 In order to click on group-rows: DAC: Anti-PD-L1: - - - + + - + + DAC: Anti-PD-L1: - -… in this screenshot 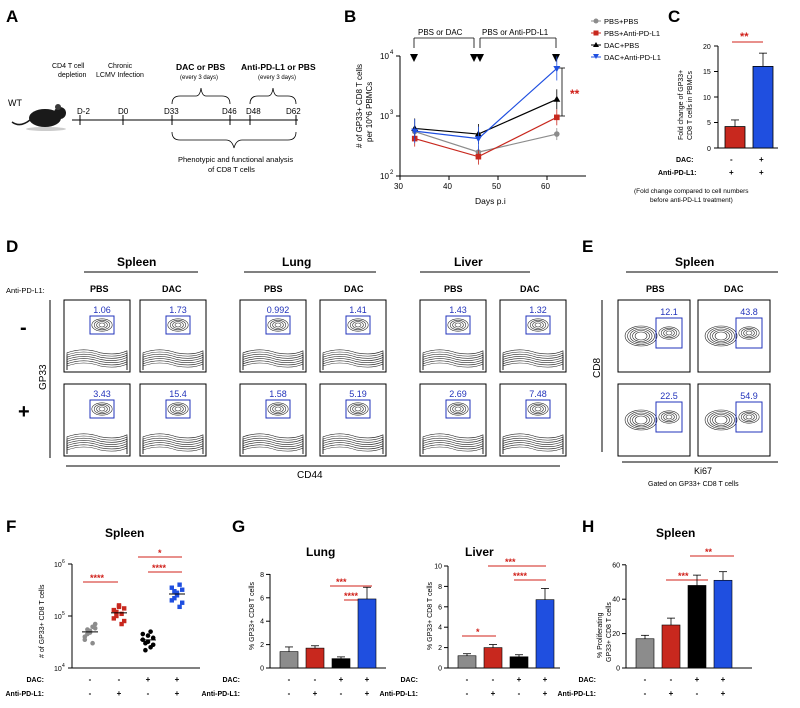, I will do `click(366, 686)`.